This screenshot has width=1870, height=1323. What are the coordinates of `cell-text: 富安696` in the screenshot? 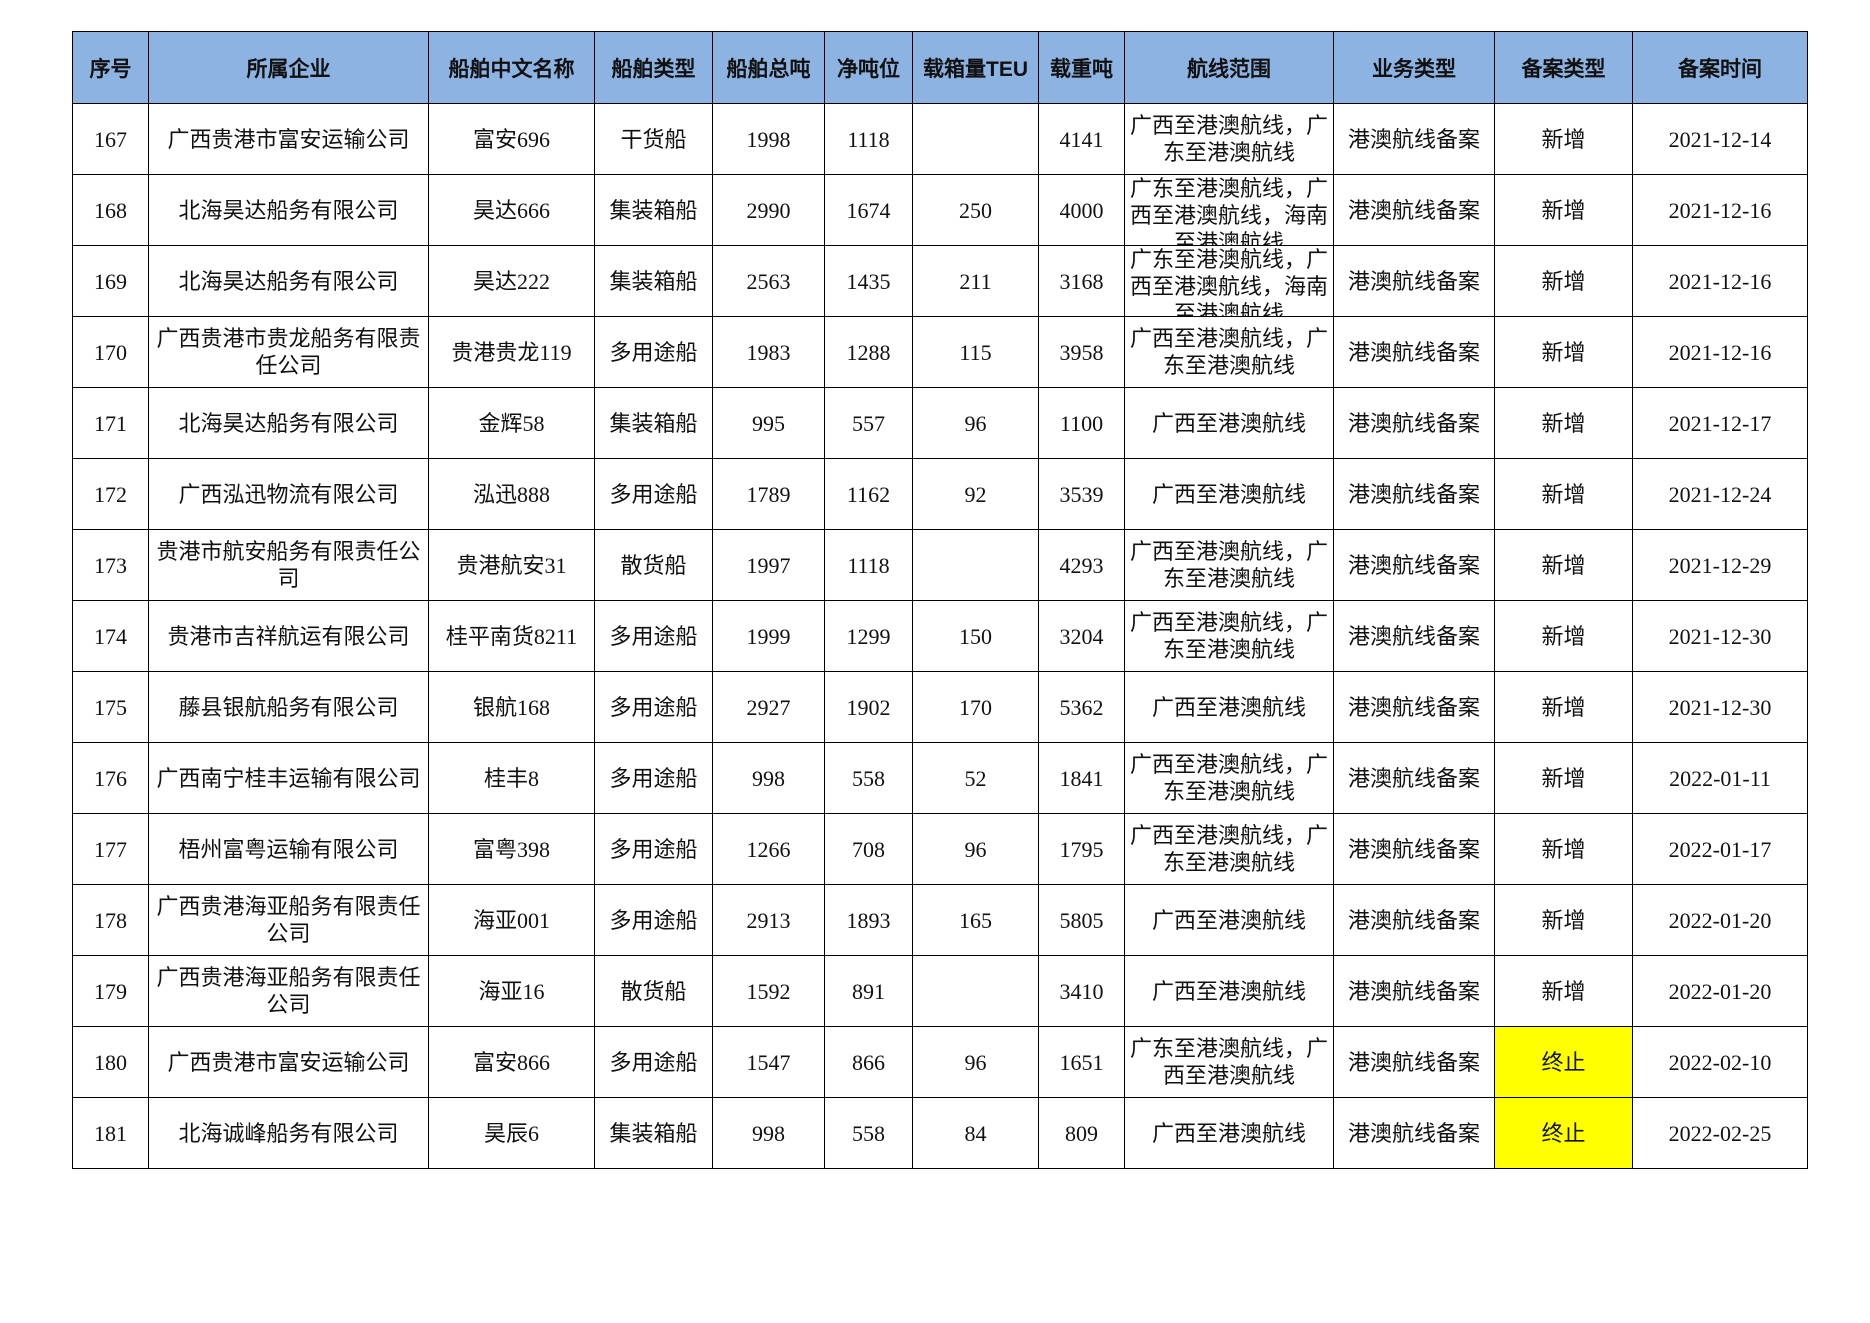 It's located at (511, 139).